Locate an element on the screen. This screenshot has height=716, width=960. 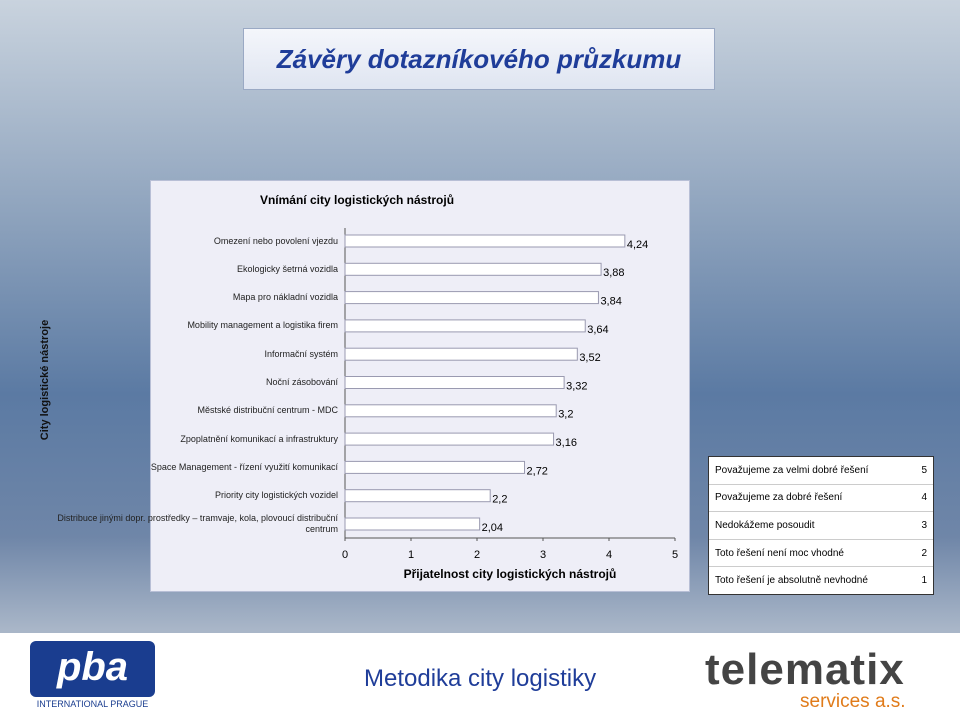
category-label: Mobility management a logistika firem is located at coordinates (262, 325).